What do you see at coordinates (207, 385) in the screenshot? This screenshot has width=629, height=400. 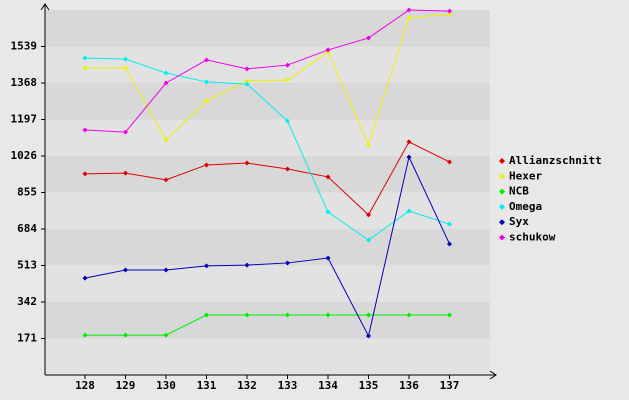 I see `x-tick-label: 131` at bounding box center [207, 385].